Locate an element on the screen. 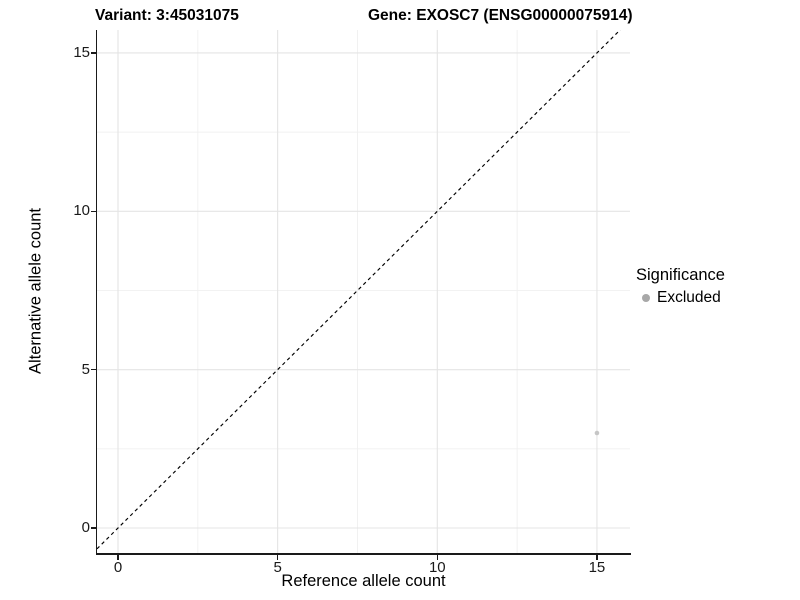 Image resolution: width=800 pixels, height=600 pixels. x-axis-title: Reference allele count is located at coordinates (363, 581).